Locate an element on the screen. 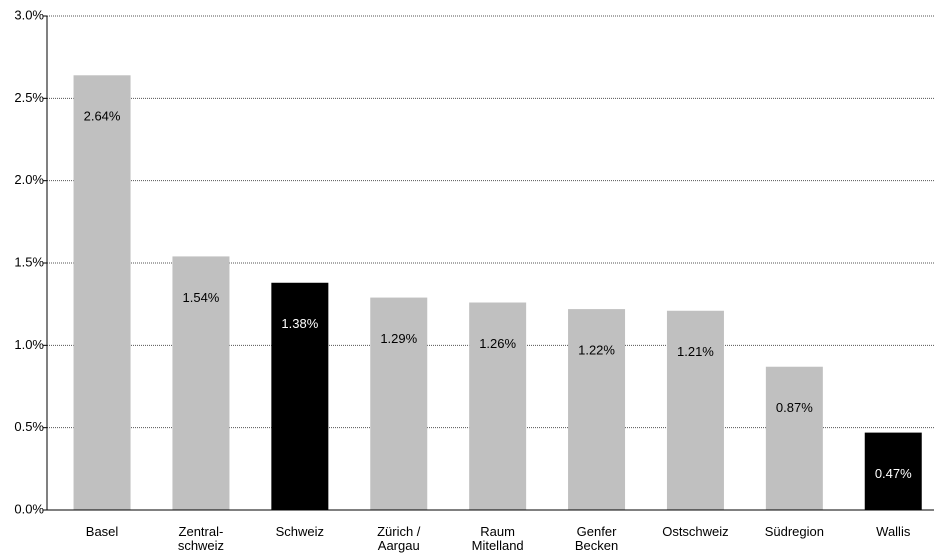  x-tick-label: Genfer Becken is located at coordinates (596, 538).